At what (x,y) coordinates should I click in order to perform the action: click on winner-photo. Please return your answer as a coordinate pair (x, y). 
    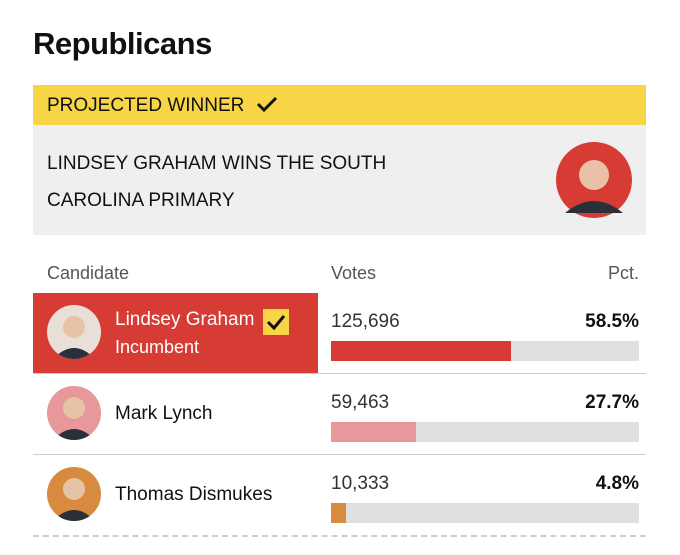
    Looking at the image, I should click on (594, 180).